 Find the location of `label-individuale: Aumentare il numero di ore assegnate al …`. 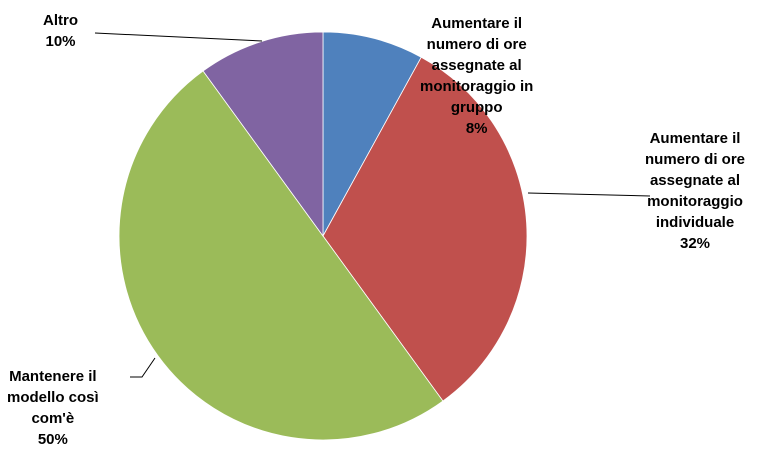

label-individuale: Aumentare il numero di ore assegnate al … is located at coordinates (695, 191).